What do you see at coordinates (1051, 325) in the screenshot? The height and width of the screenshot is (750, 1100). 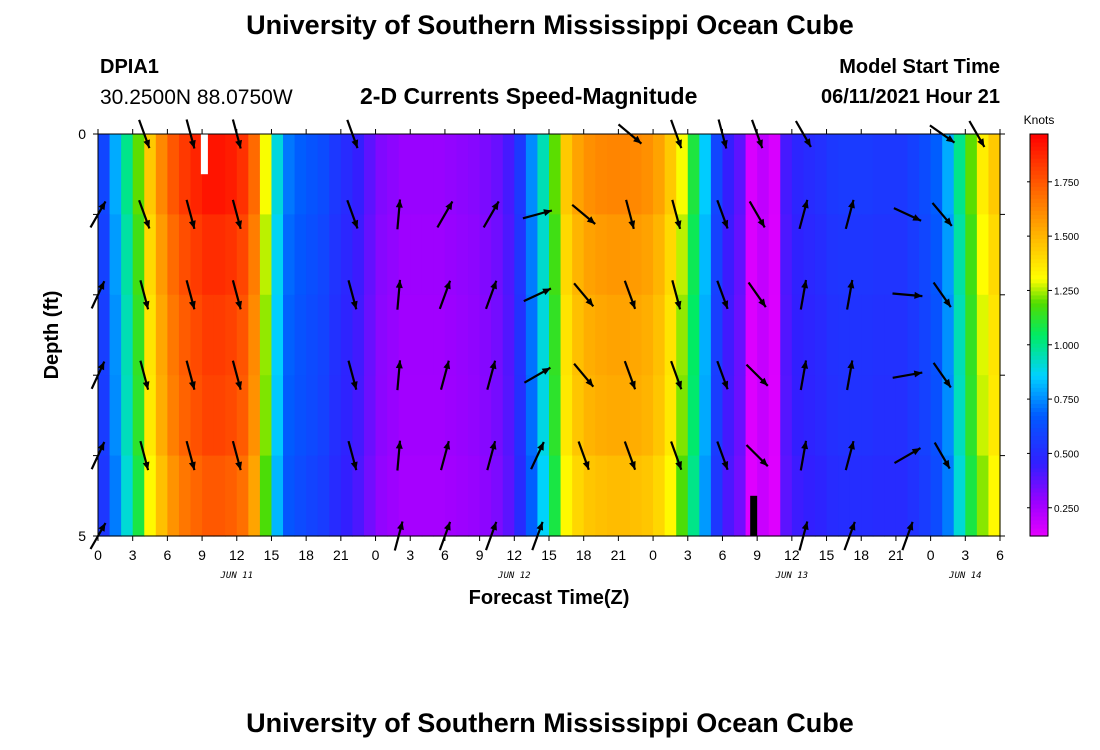 I see `colorbar: 0.250 0.500 0.750 1.000 1.250 1.500 1.750 Knots` at bounding box center [1051, 325].